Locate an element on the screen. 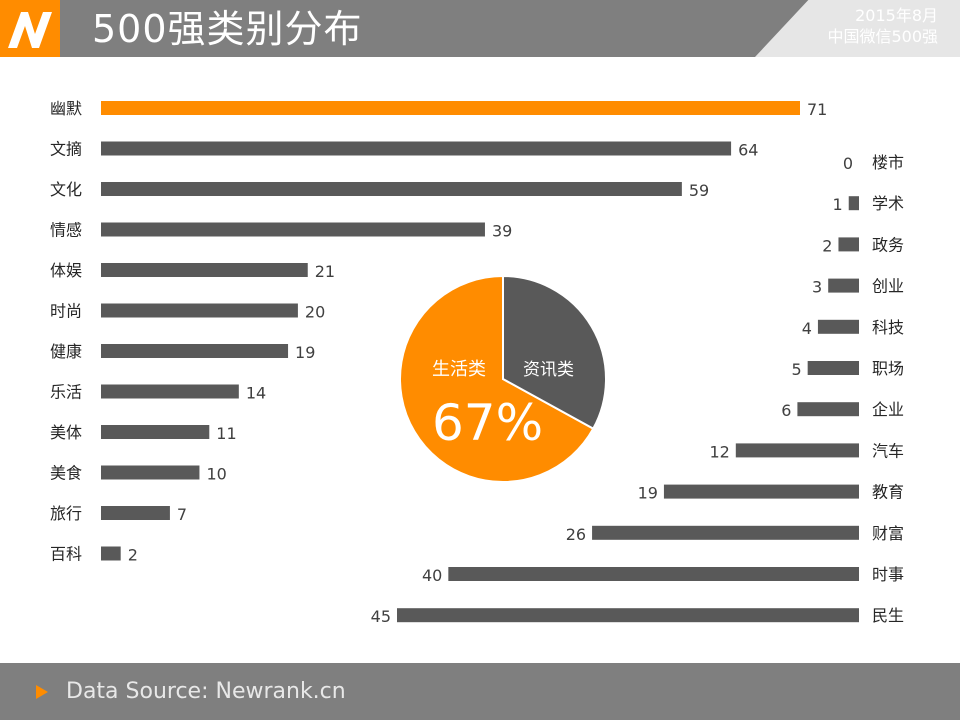 The height and width of the screenshot is (720, 960). right-category-label: 创业 is located at coordinates (888, 286).